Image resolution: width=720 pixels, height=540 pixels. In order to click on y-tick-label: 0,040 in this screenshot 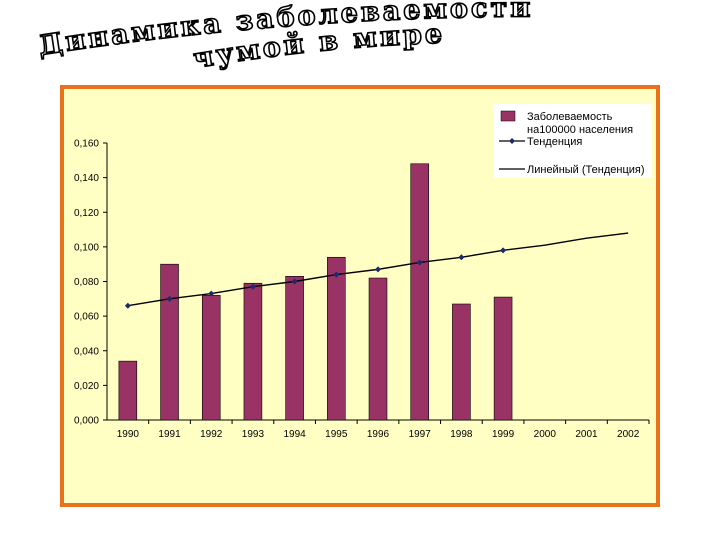, I will do `click(86, 351)`.